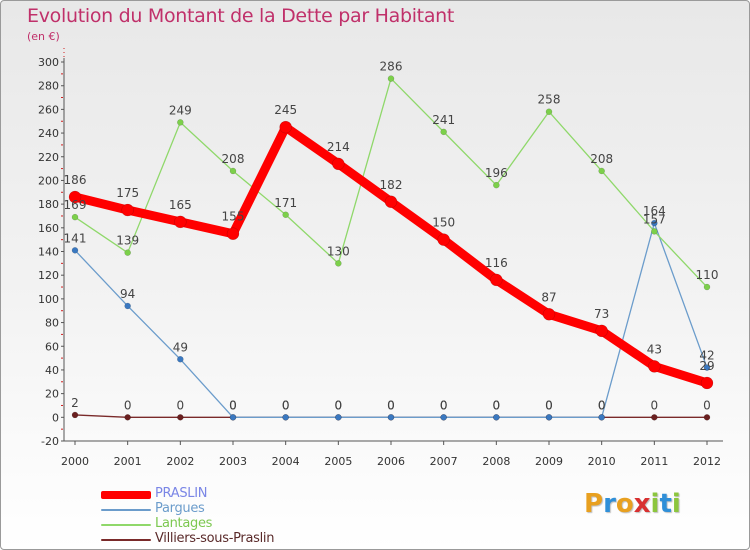 Image resolution: width=750 pixels, height=550 pixels. Describe the element at coordinates (233, 461) in the screenshot. I see `x-tick-label: 2003` at that location.